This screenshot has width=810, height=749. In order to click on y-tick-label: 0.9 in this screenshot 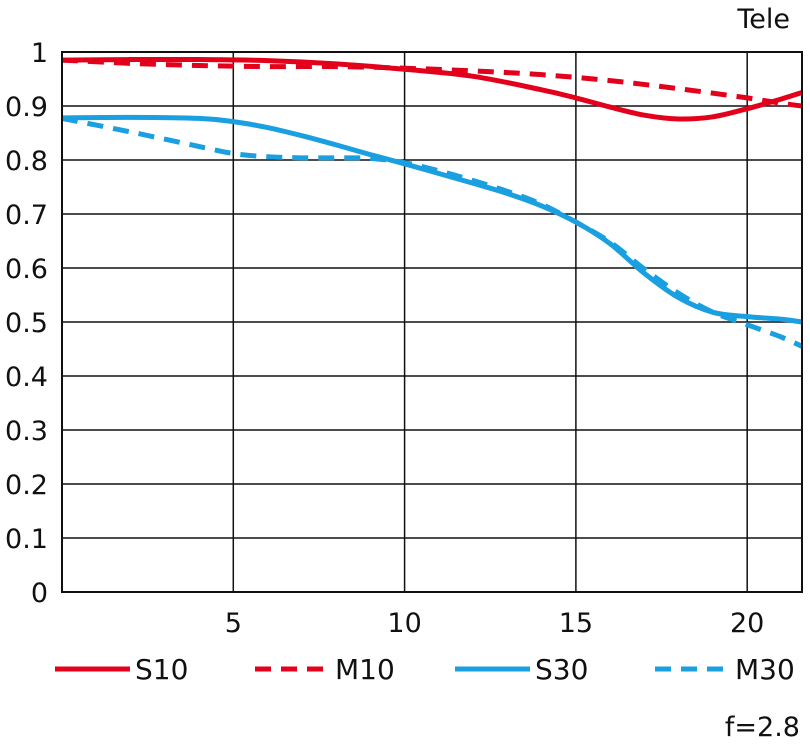, I will do `click(26, 107)`.